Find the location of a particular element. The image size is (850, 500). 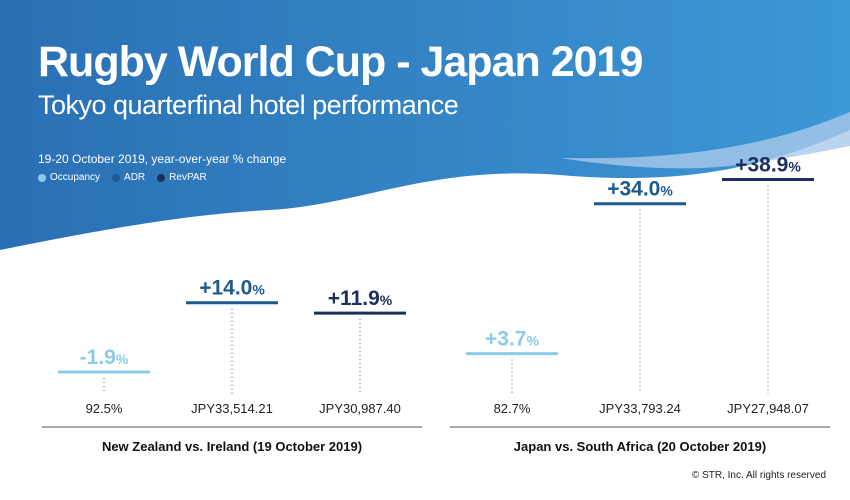

value-label: 82.7% is located at coordinates (512, 408).